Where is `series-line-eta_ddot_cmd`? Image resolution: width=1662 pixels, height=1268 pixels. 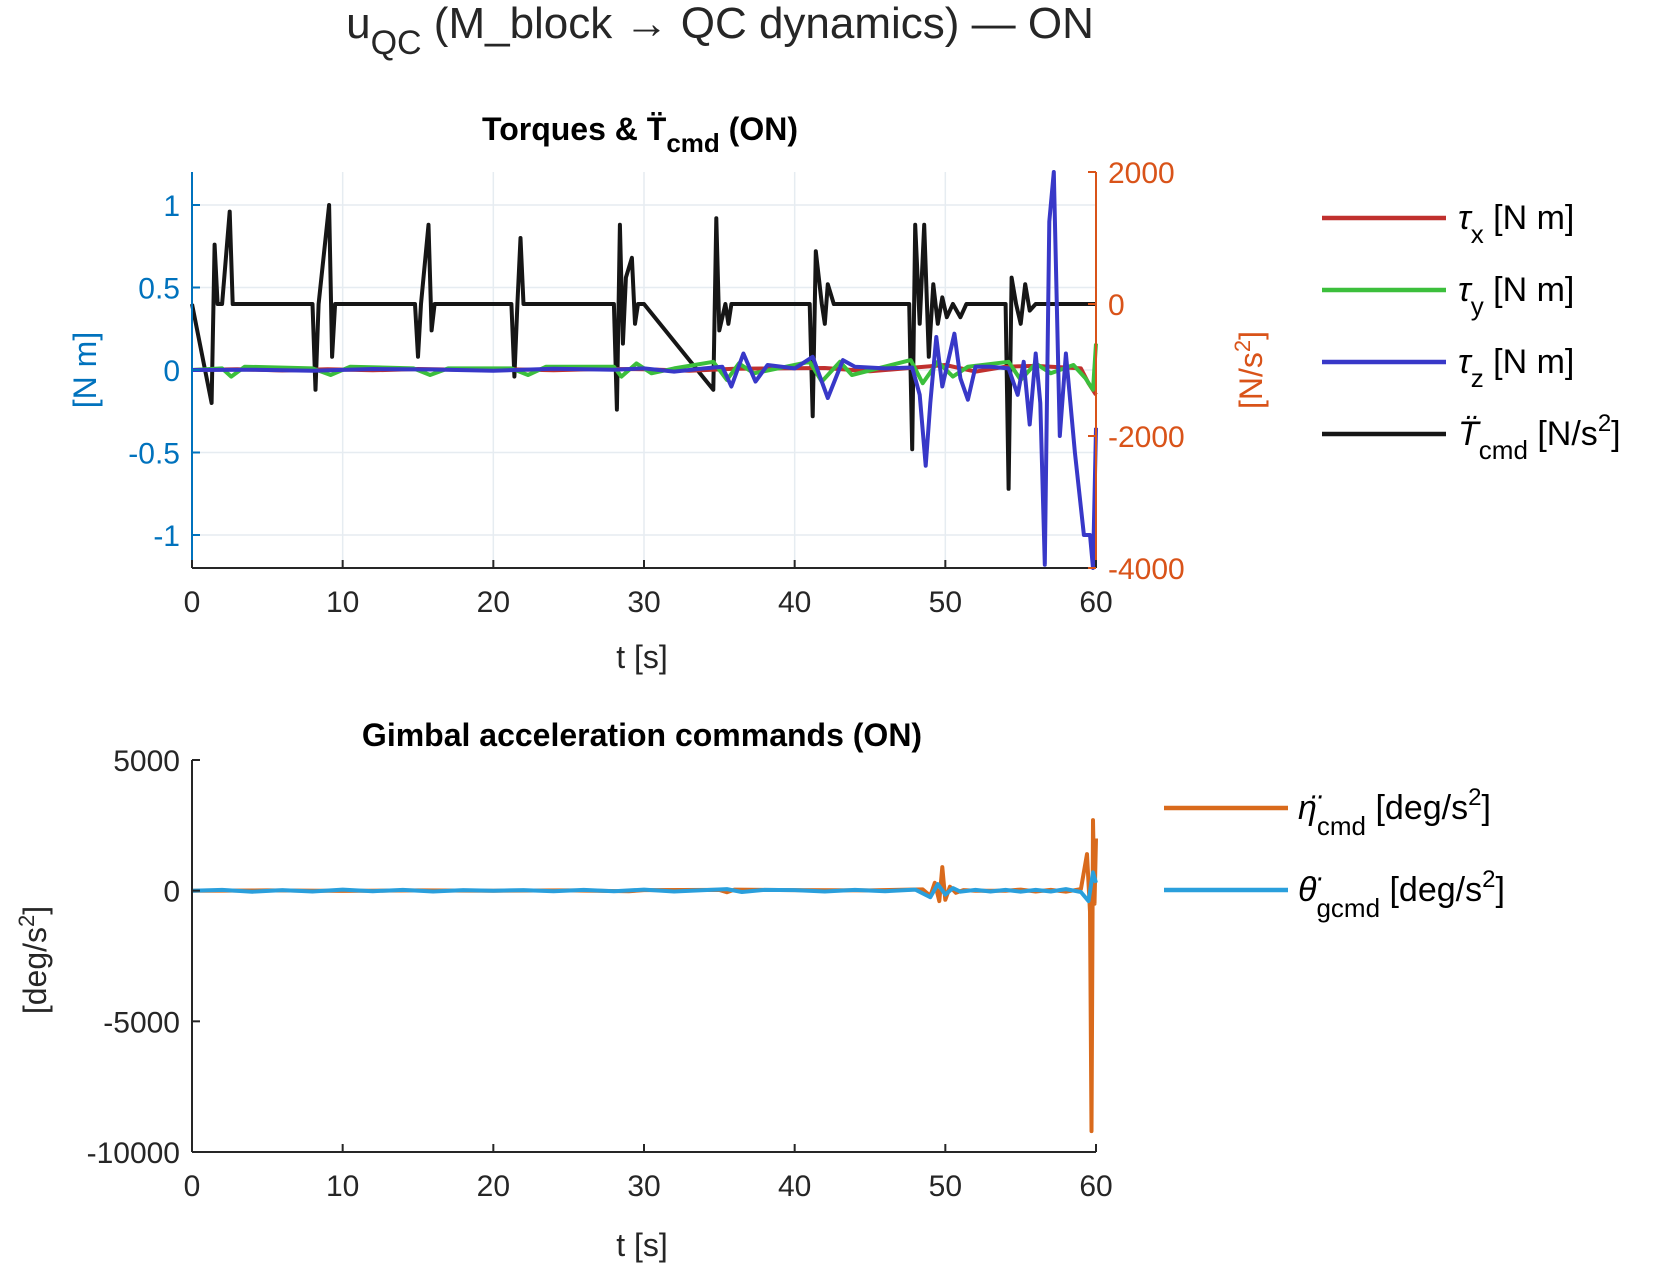
series-line-eta_ddot_cmd is located at coordinates (644, 976).